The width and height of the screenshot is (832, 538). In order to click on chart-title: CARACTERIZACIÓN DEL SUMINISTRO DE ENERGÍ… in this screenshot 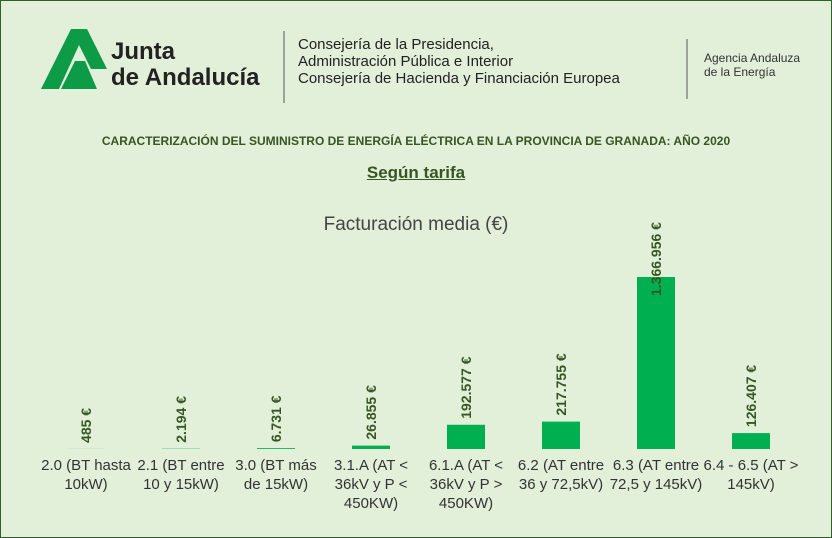, I will do `click(416, 141)`.